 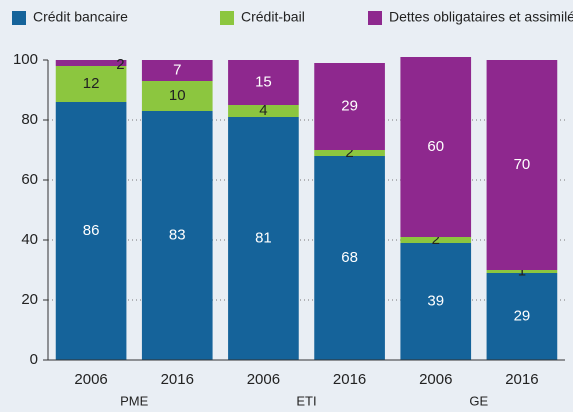 I want to click on data-label: 39, so click(x=435, y=300).